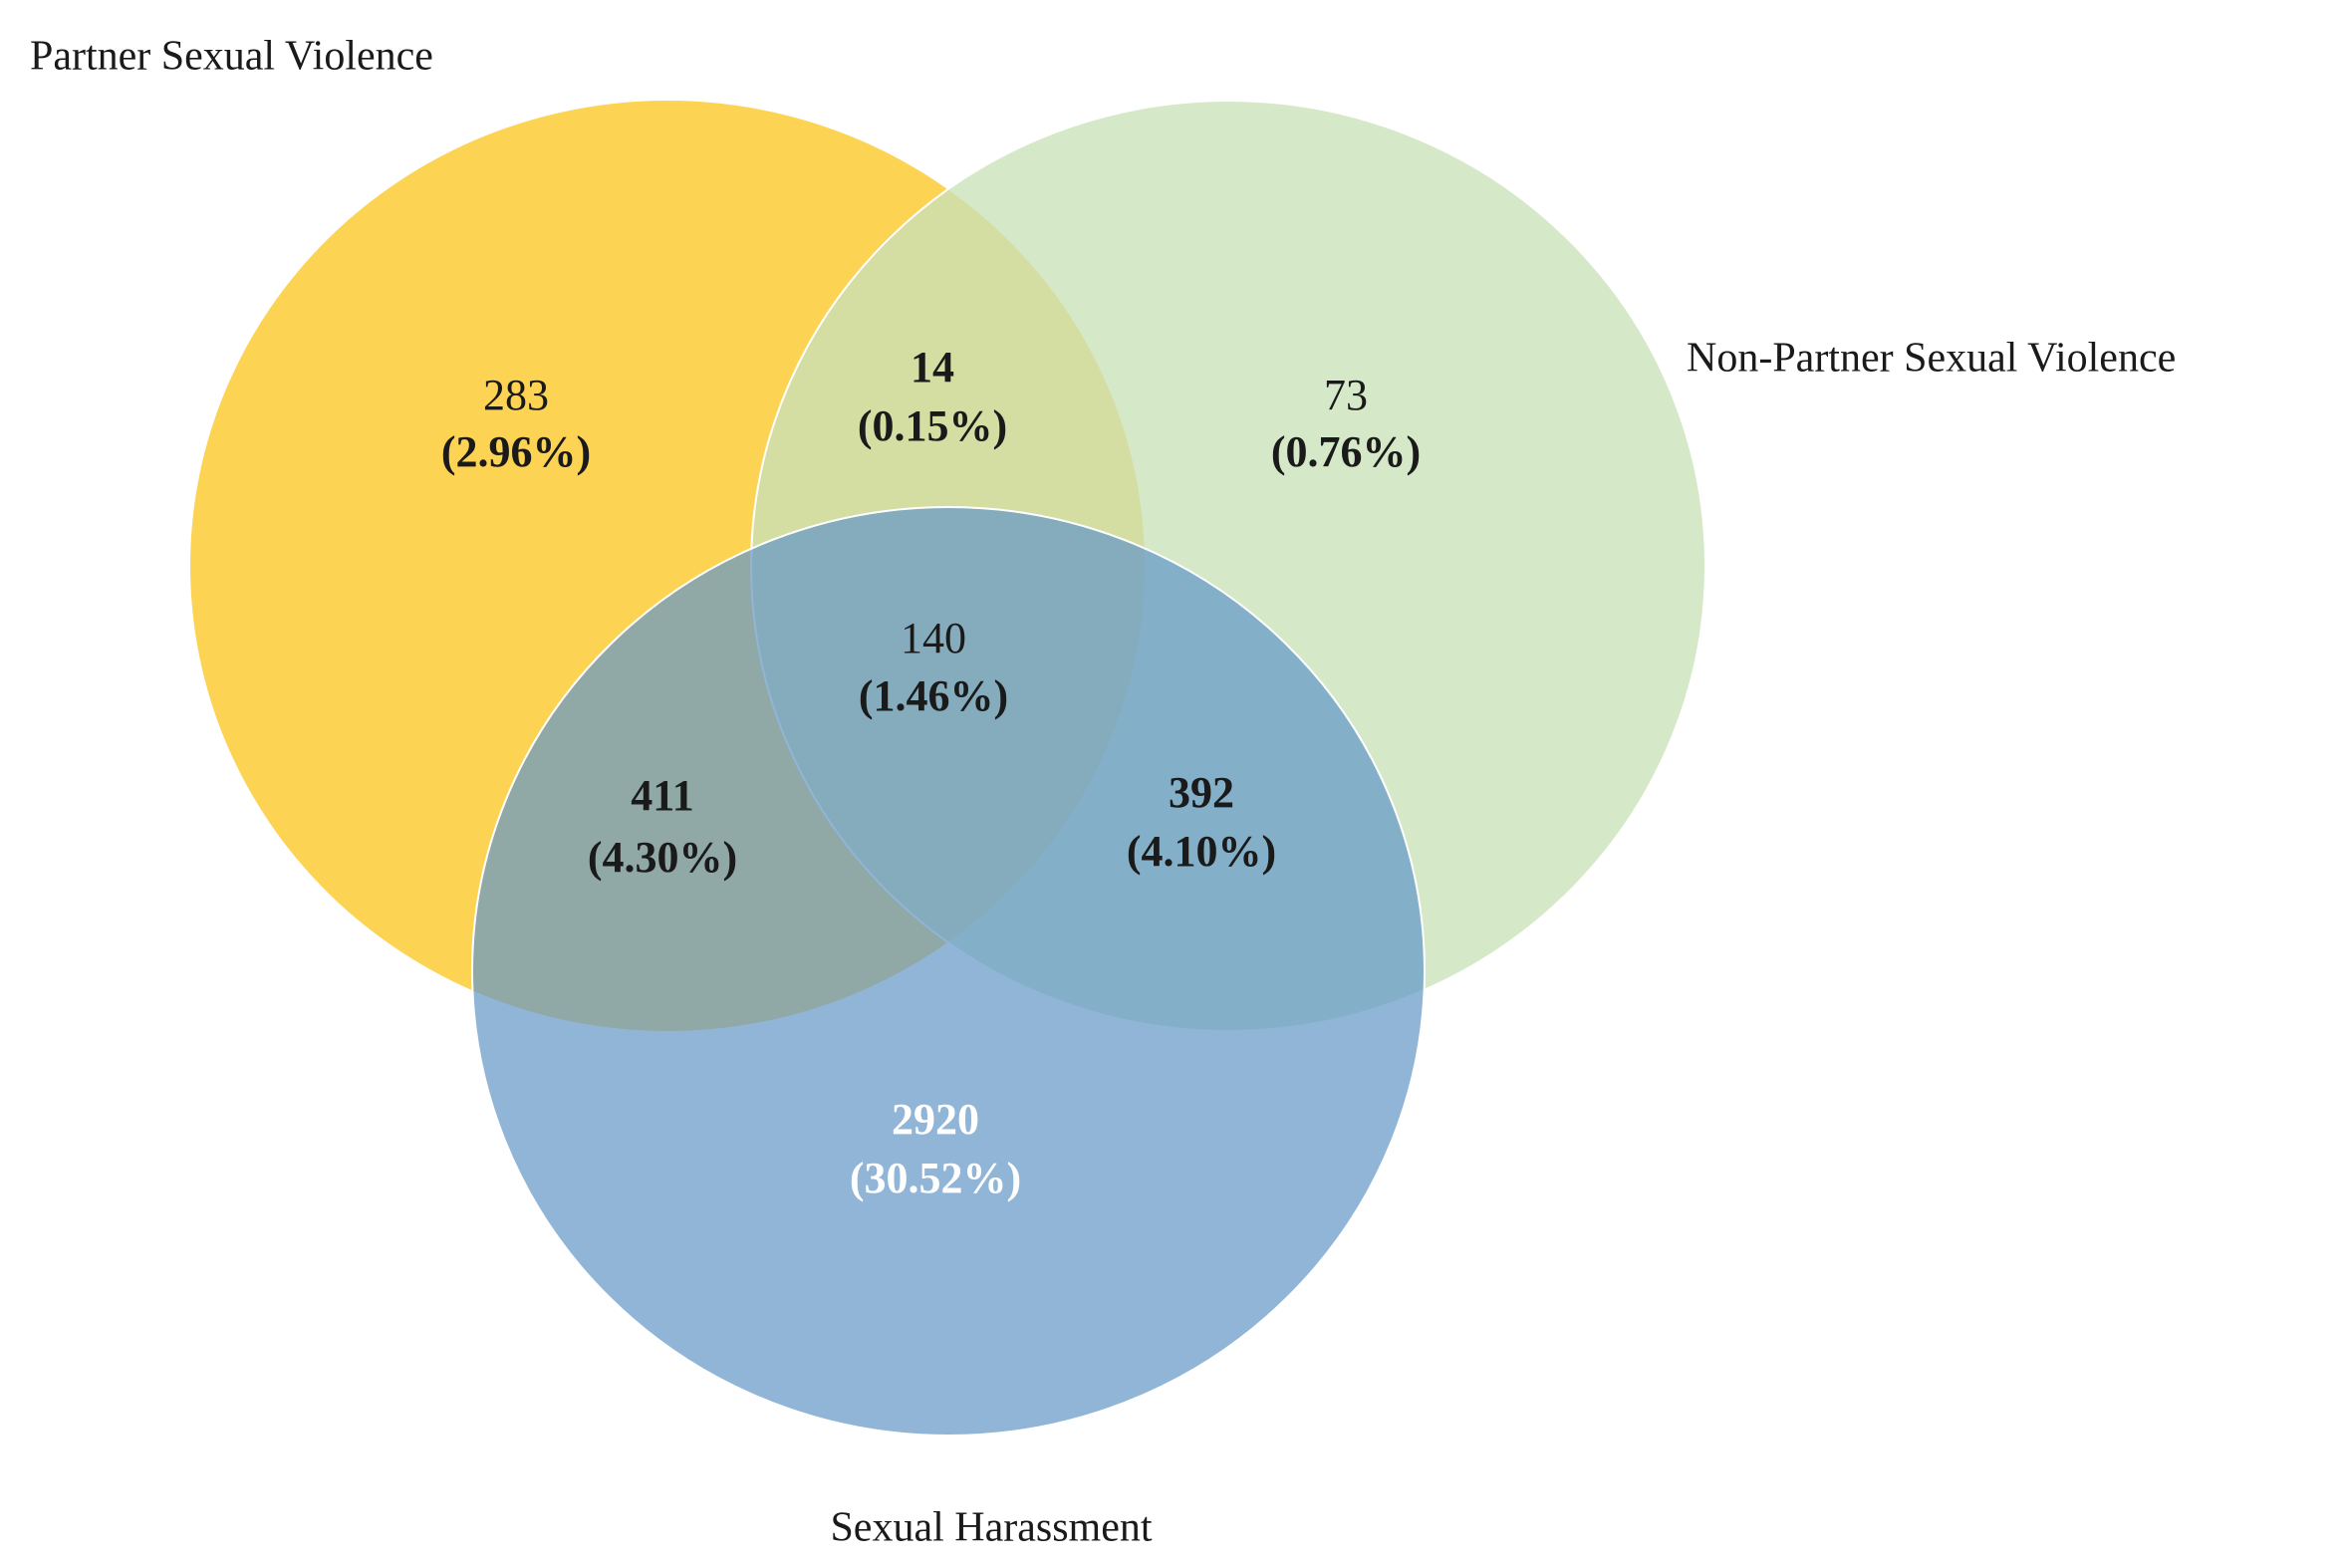 The width and height of the screenshot is (2349, 1568). I want to click on region-count: 14, so click(932, 367).